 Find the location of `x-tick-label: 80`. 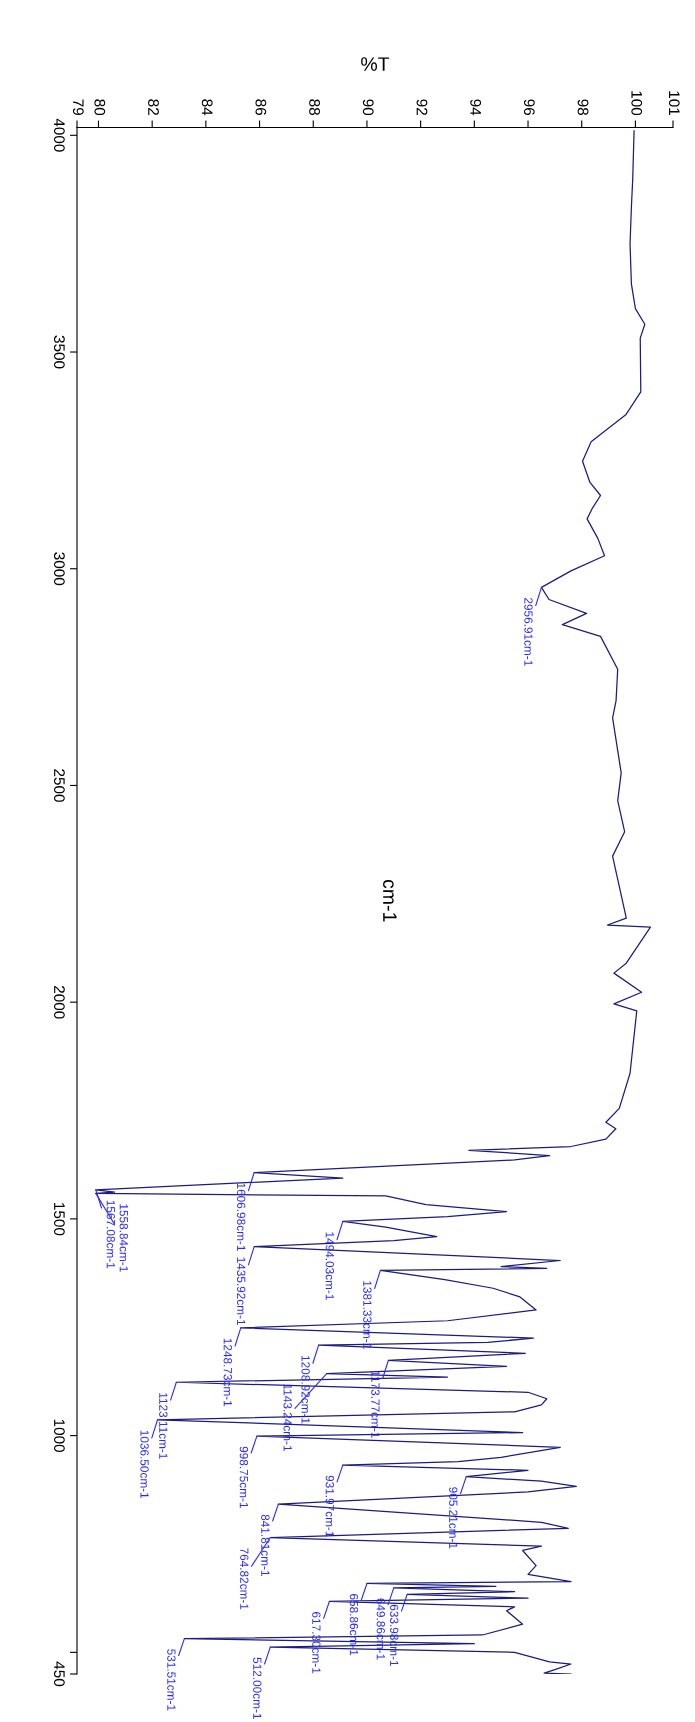

x-tick-label: 80 is located at coordinates (100, 107).